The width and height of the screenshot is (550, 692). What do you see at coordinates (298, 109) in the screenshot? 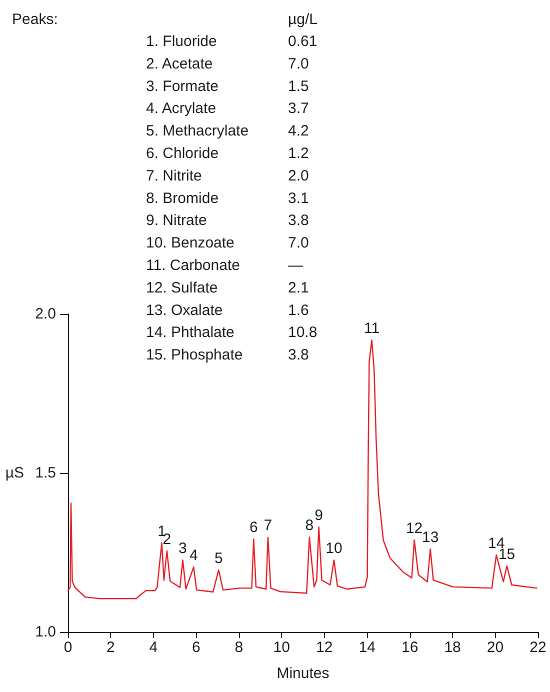
I see `text: 3.7` at bounding box center [298, 109].